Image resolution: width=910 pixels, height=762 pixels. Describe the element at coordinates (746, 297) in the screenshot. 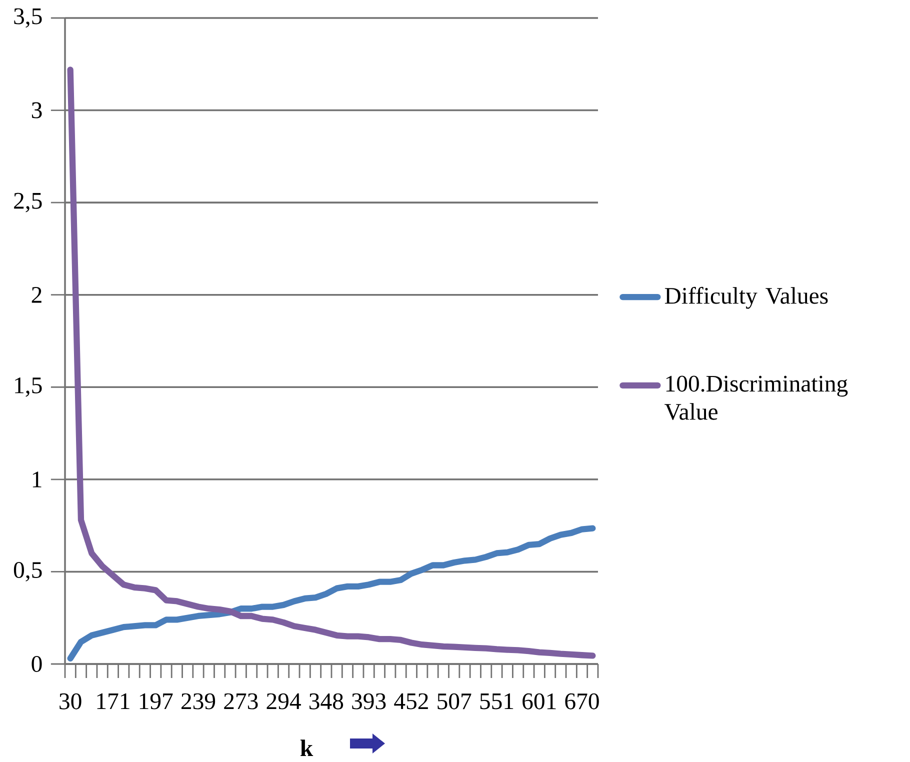

I see `legend-label: Difficulty Values` at that location.